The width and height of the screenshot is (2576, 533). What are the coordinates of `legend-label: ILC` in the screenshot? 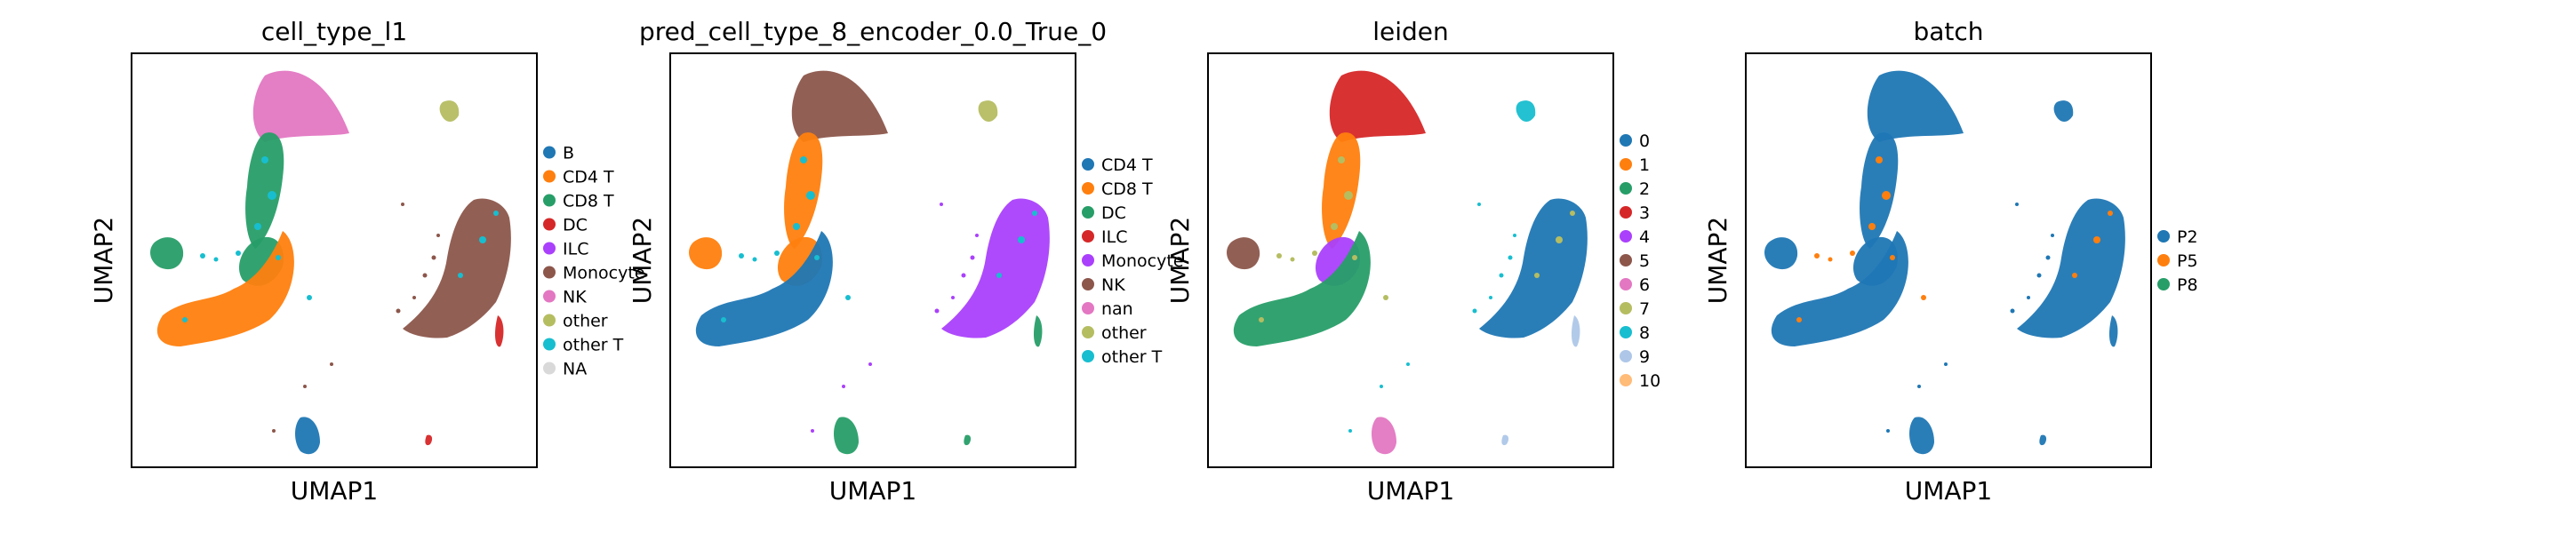 It's located at (1114, 237).